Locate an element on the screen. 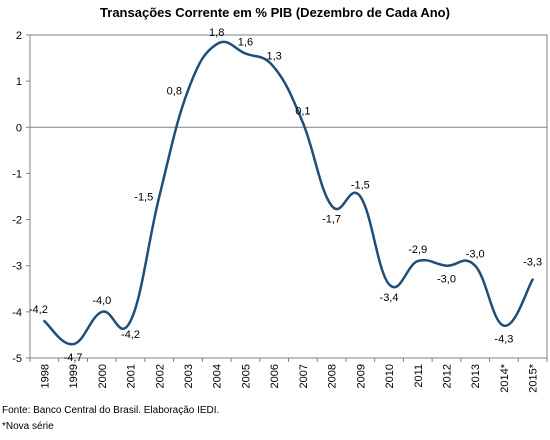 The image size is (550, 440). x-tick-label: 2007 is located at coordinates (304, 376).